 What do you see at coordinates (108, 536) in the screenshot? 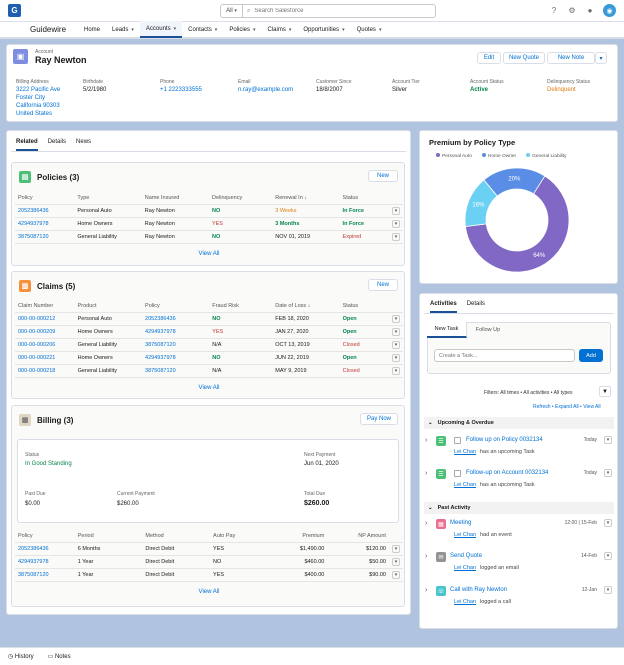
I see `col-period: Period` at bounding box center [108, 536].